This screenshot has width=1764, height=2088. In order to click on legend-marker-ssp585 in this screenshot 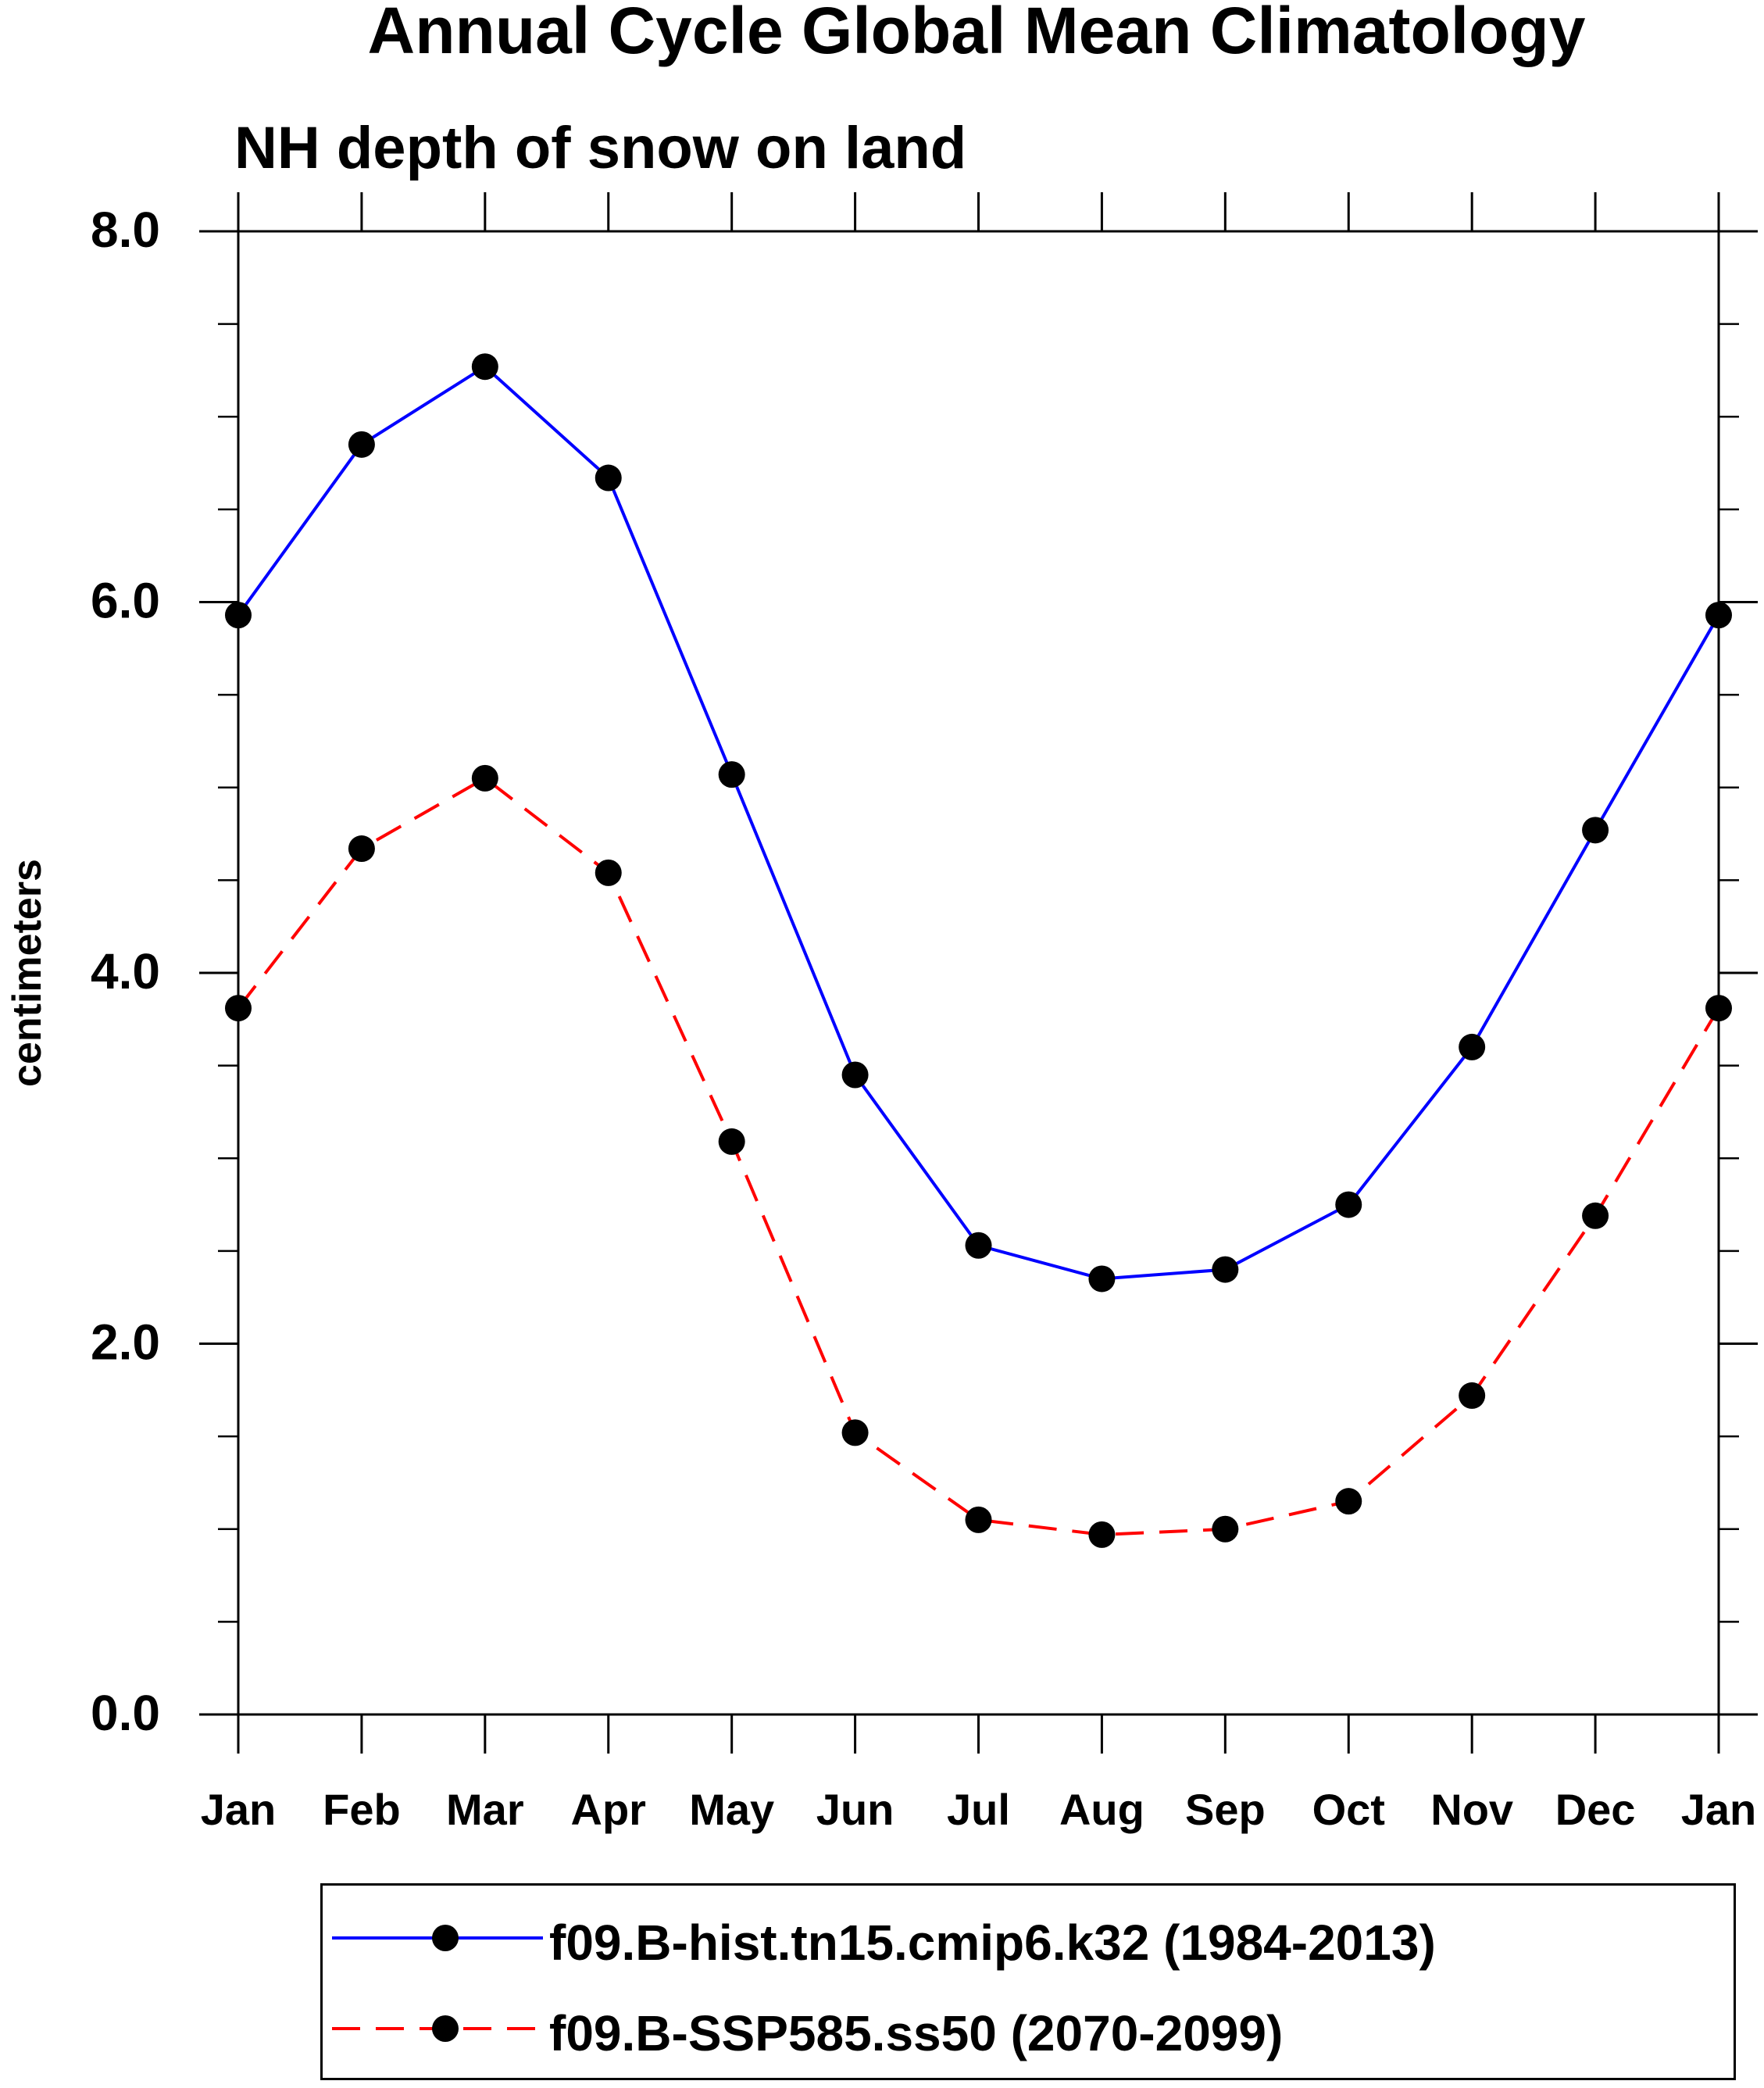, I will do `click(445, 2028)`.